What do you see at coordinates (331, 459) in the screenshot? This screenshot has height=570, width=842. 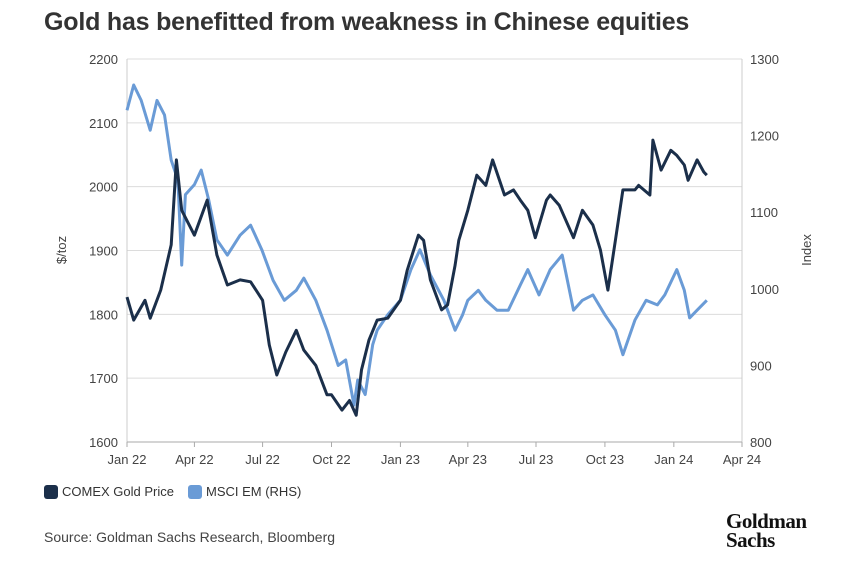 I see `x-tick-label: Oct 22` at bounding box center [331, 459].